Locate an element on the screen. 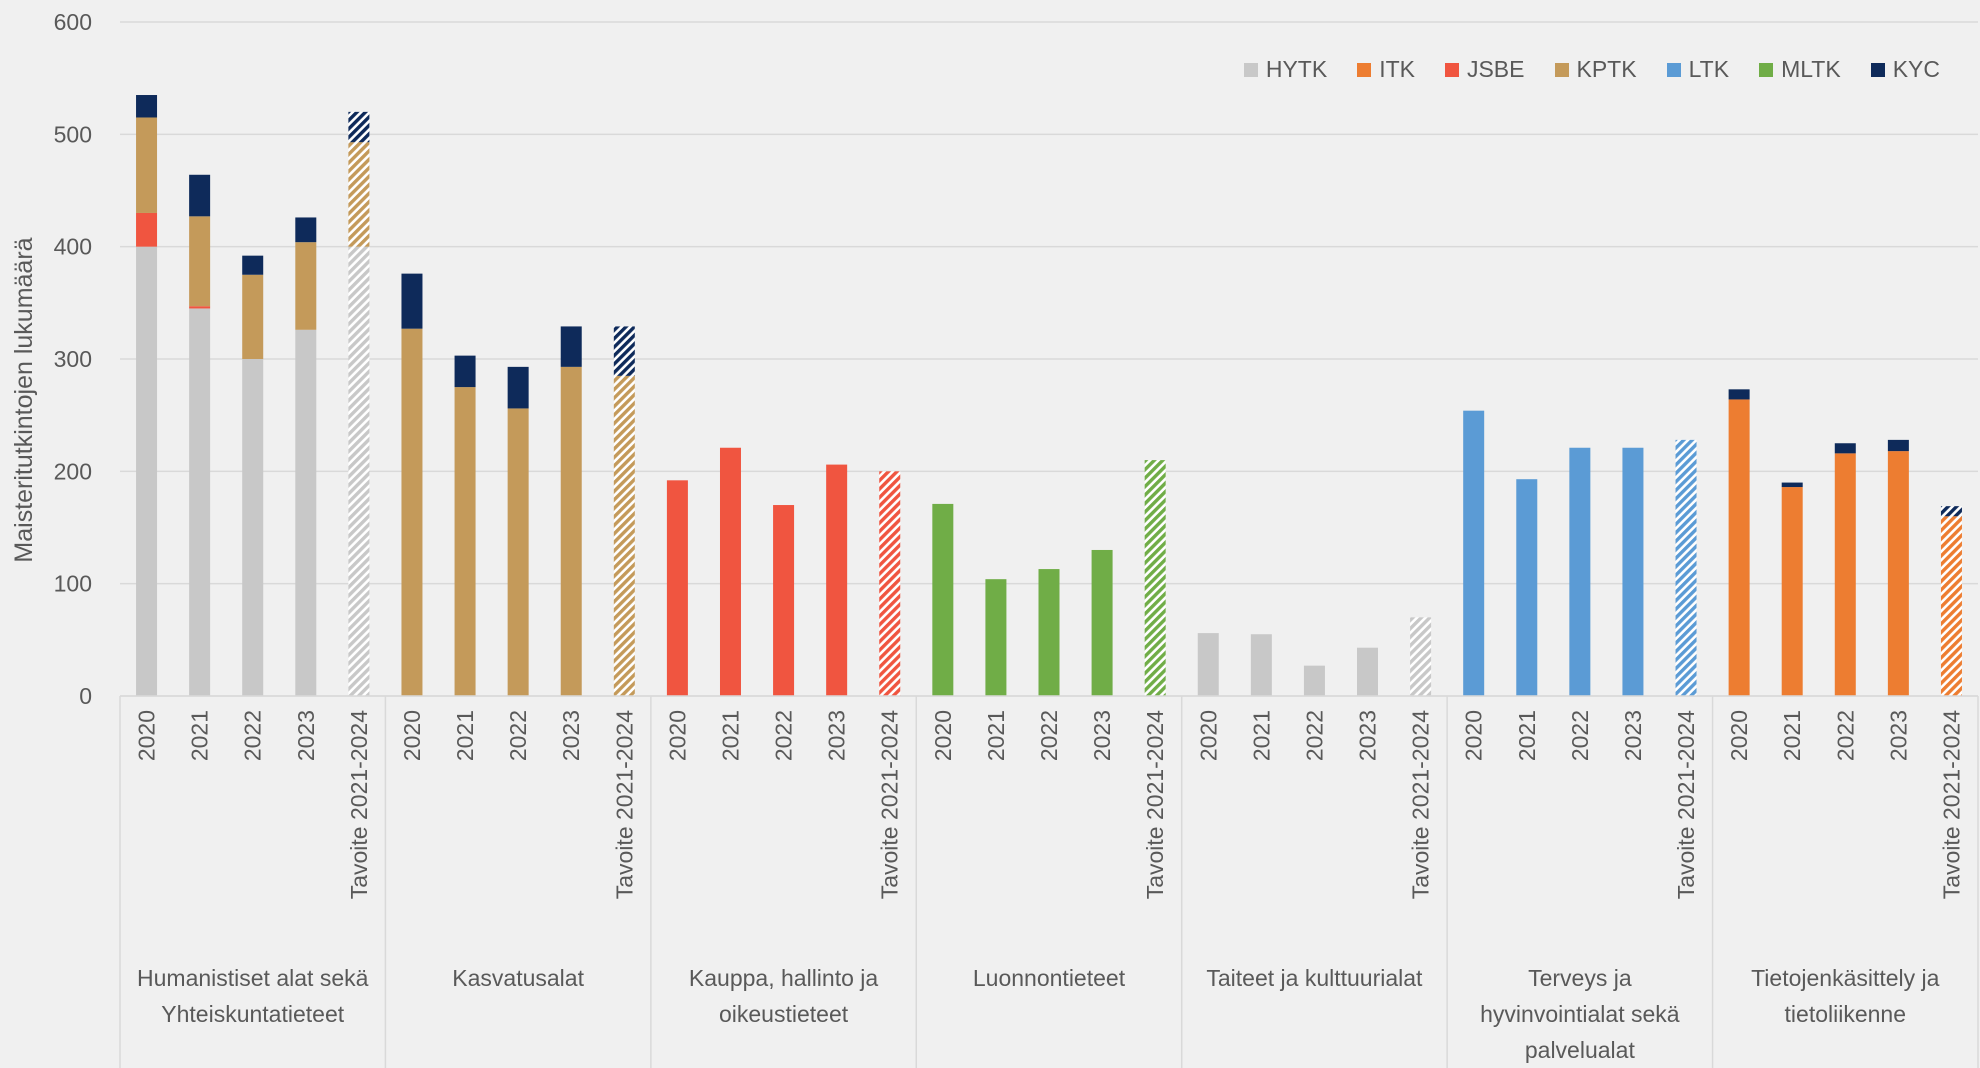 This screenshot has height=1068, width=1980. group-label: Taiteet ja kulttuurialat is located at coordinates (1314, 978).